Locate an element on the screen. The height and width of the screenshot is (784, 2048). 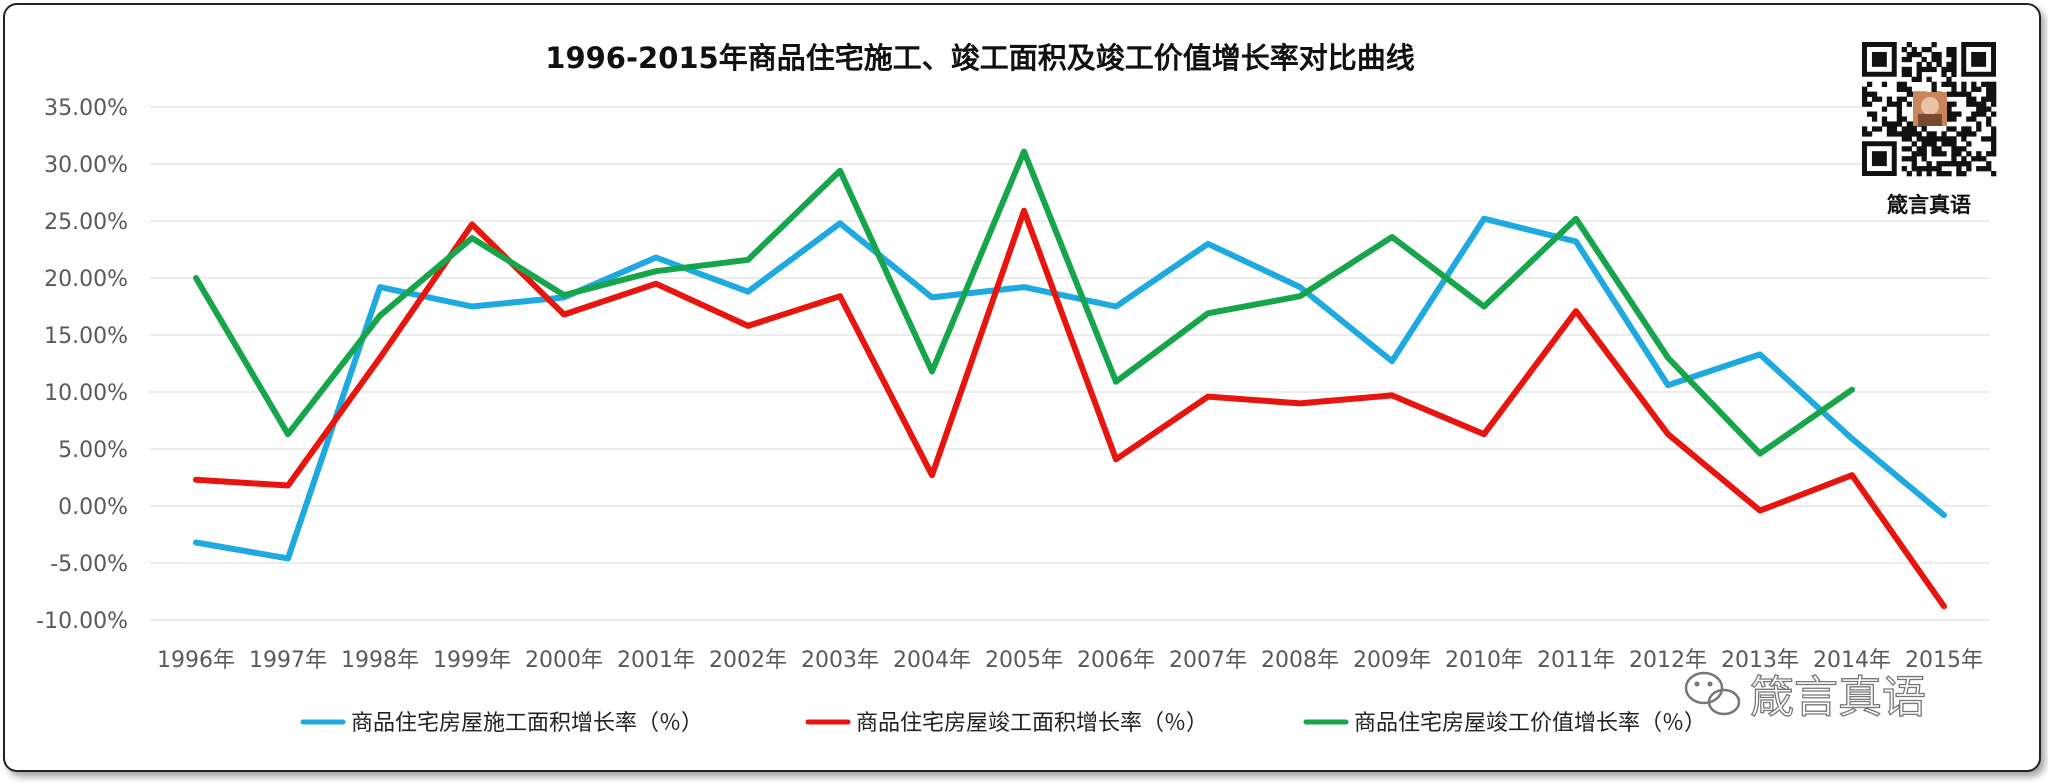
y-tick-label: -10.00% is located at coordinates (82, 621).